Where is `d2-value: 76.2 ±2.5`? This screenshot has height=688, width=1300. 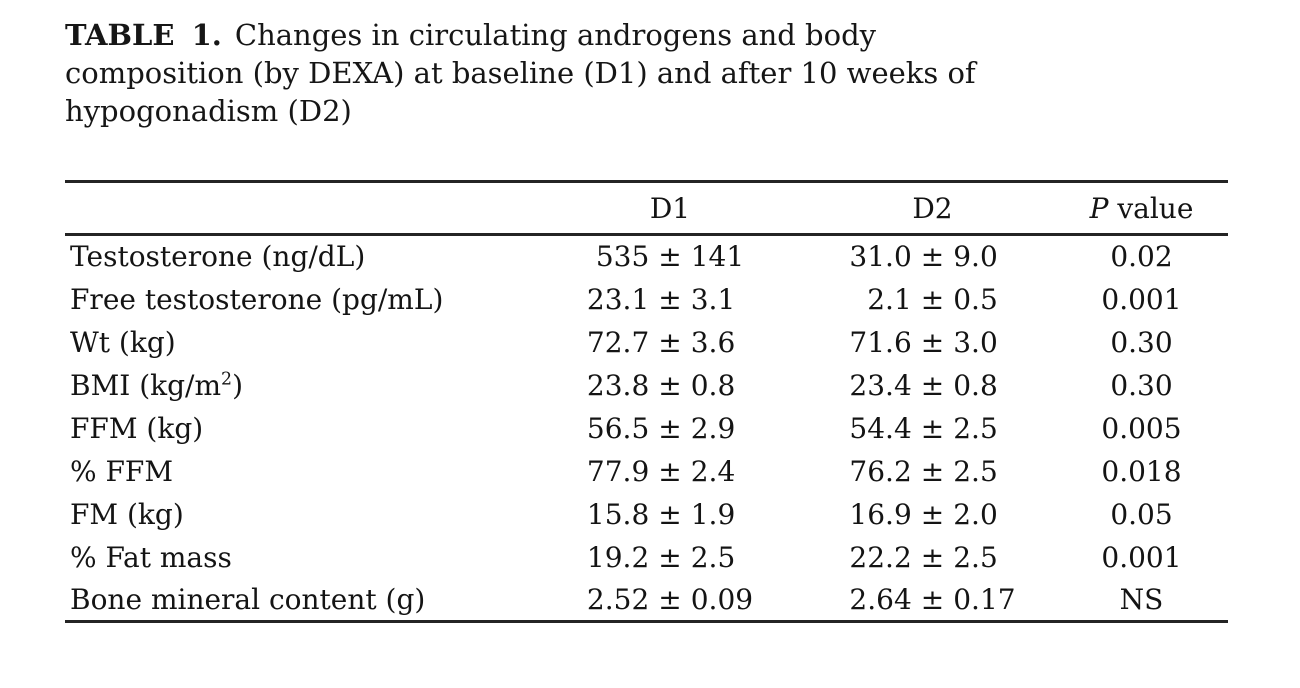
d2-value: 76.2 ±2.5 is located at coordinates (923, 471).